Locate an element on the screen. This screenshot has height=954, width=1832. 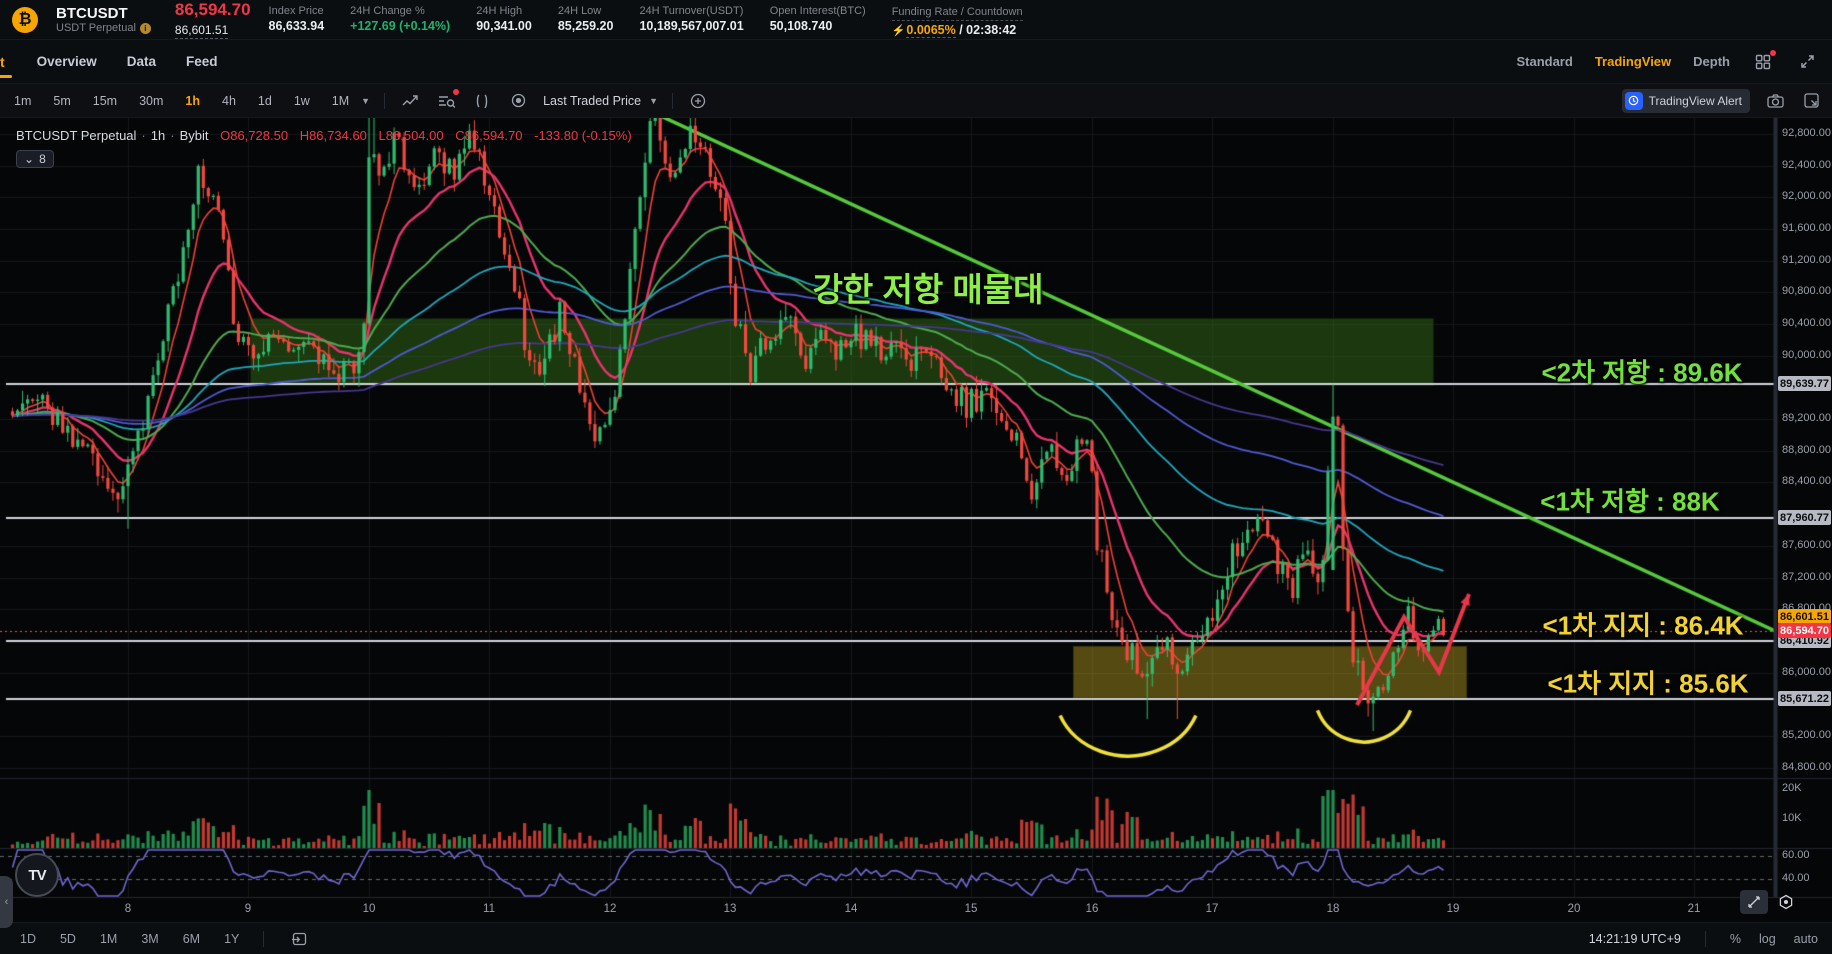
interval-5m: 5m is located at coordinates (62, 100).